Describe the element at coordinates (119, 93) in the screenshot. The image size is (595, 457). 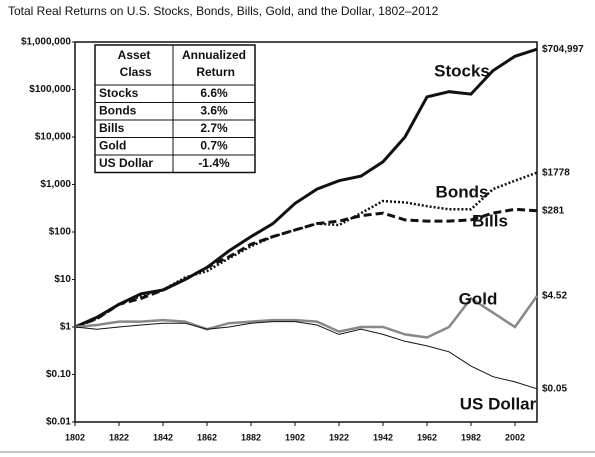
I see `table-cell: Stocks` at that location.